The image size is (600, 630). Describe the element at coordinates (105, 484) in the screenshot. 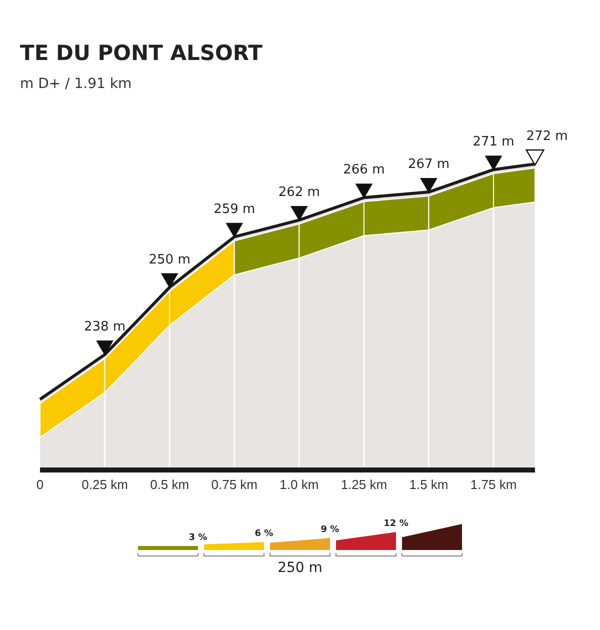

I see `x-tick-label: 0.25 km` at that location.